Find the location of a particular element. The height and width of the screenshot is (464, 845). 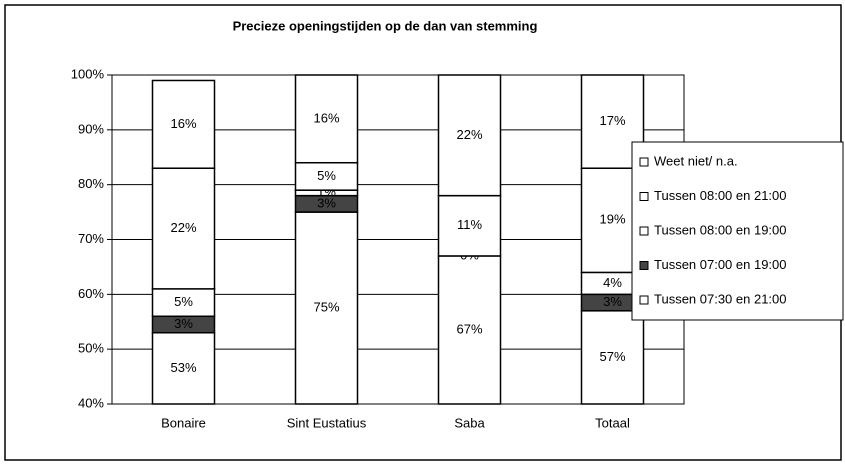

legend-box is located at coordinates (737, 231).